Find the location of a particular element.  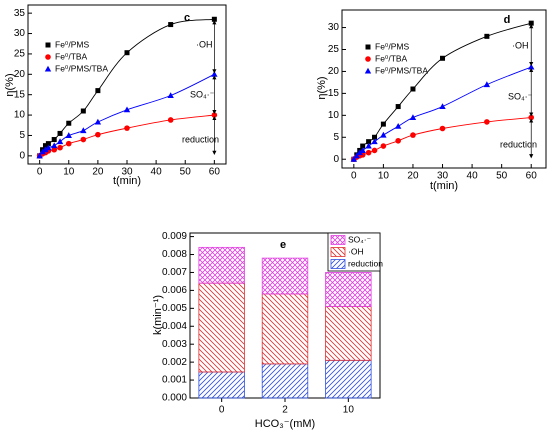

plot-frame is located at coordinates (444, 89).